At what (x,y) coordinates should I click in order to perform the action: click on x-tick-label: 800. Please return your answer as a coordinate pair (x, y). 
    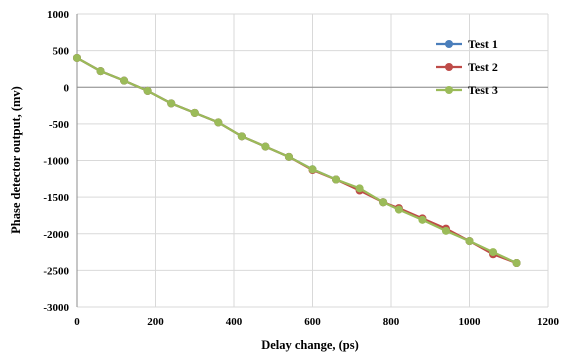
    Looking at the image, I should click on (391, 322).